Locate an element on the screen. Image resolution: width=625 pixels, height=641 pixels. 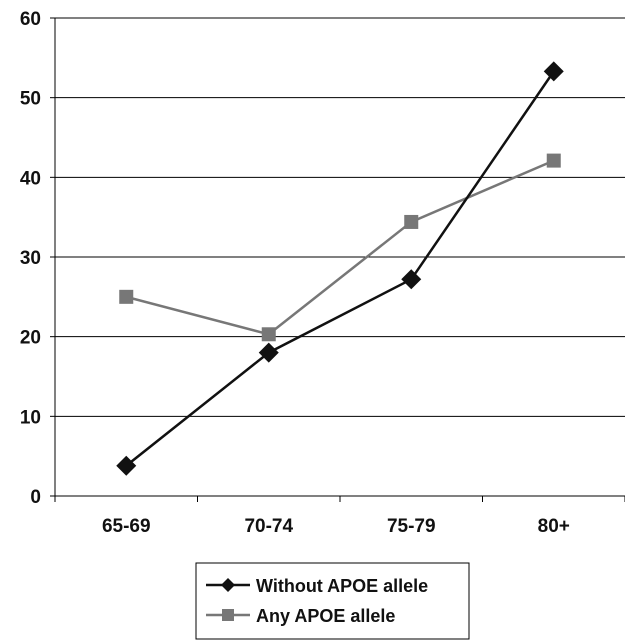
x-axis-ticks: 65-69 70-74 75-79 80+ is located at coordinates (339, 516).